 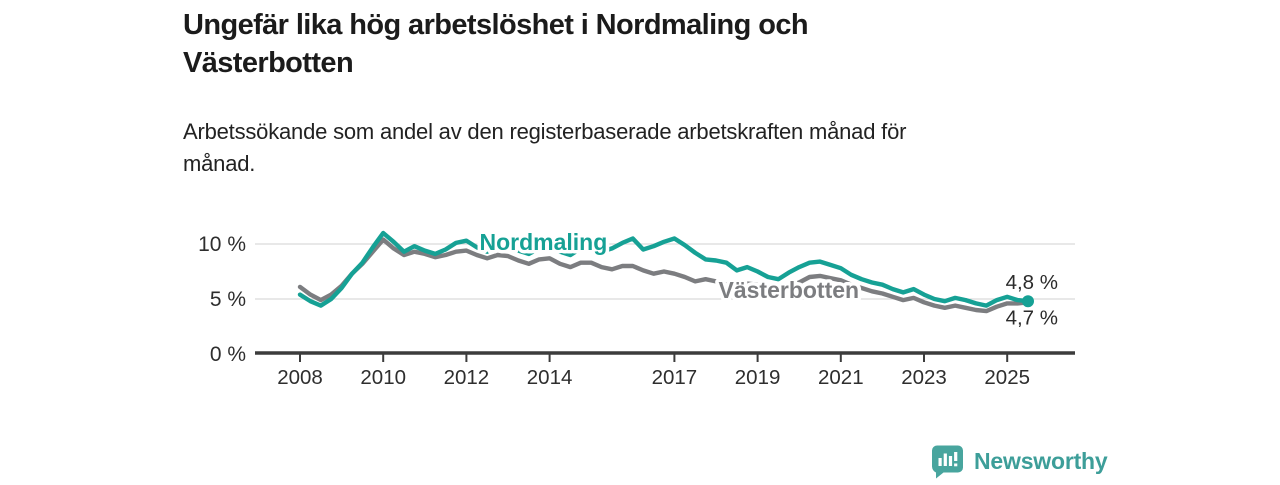 I want to click on chart-title-line2: Västerbotten, so click(x=268, y=63).